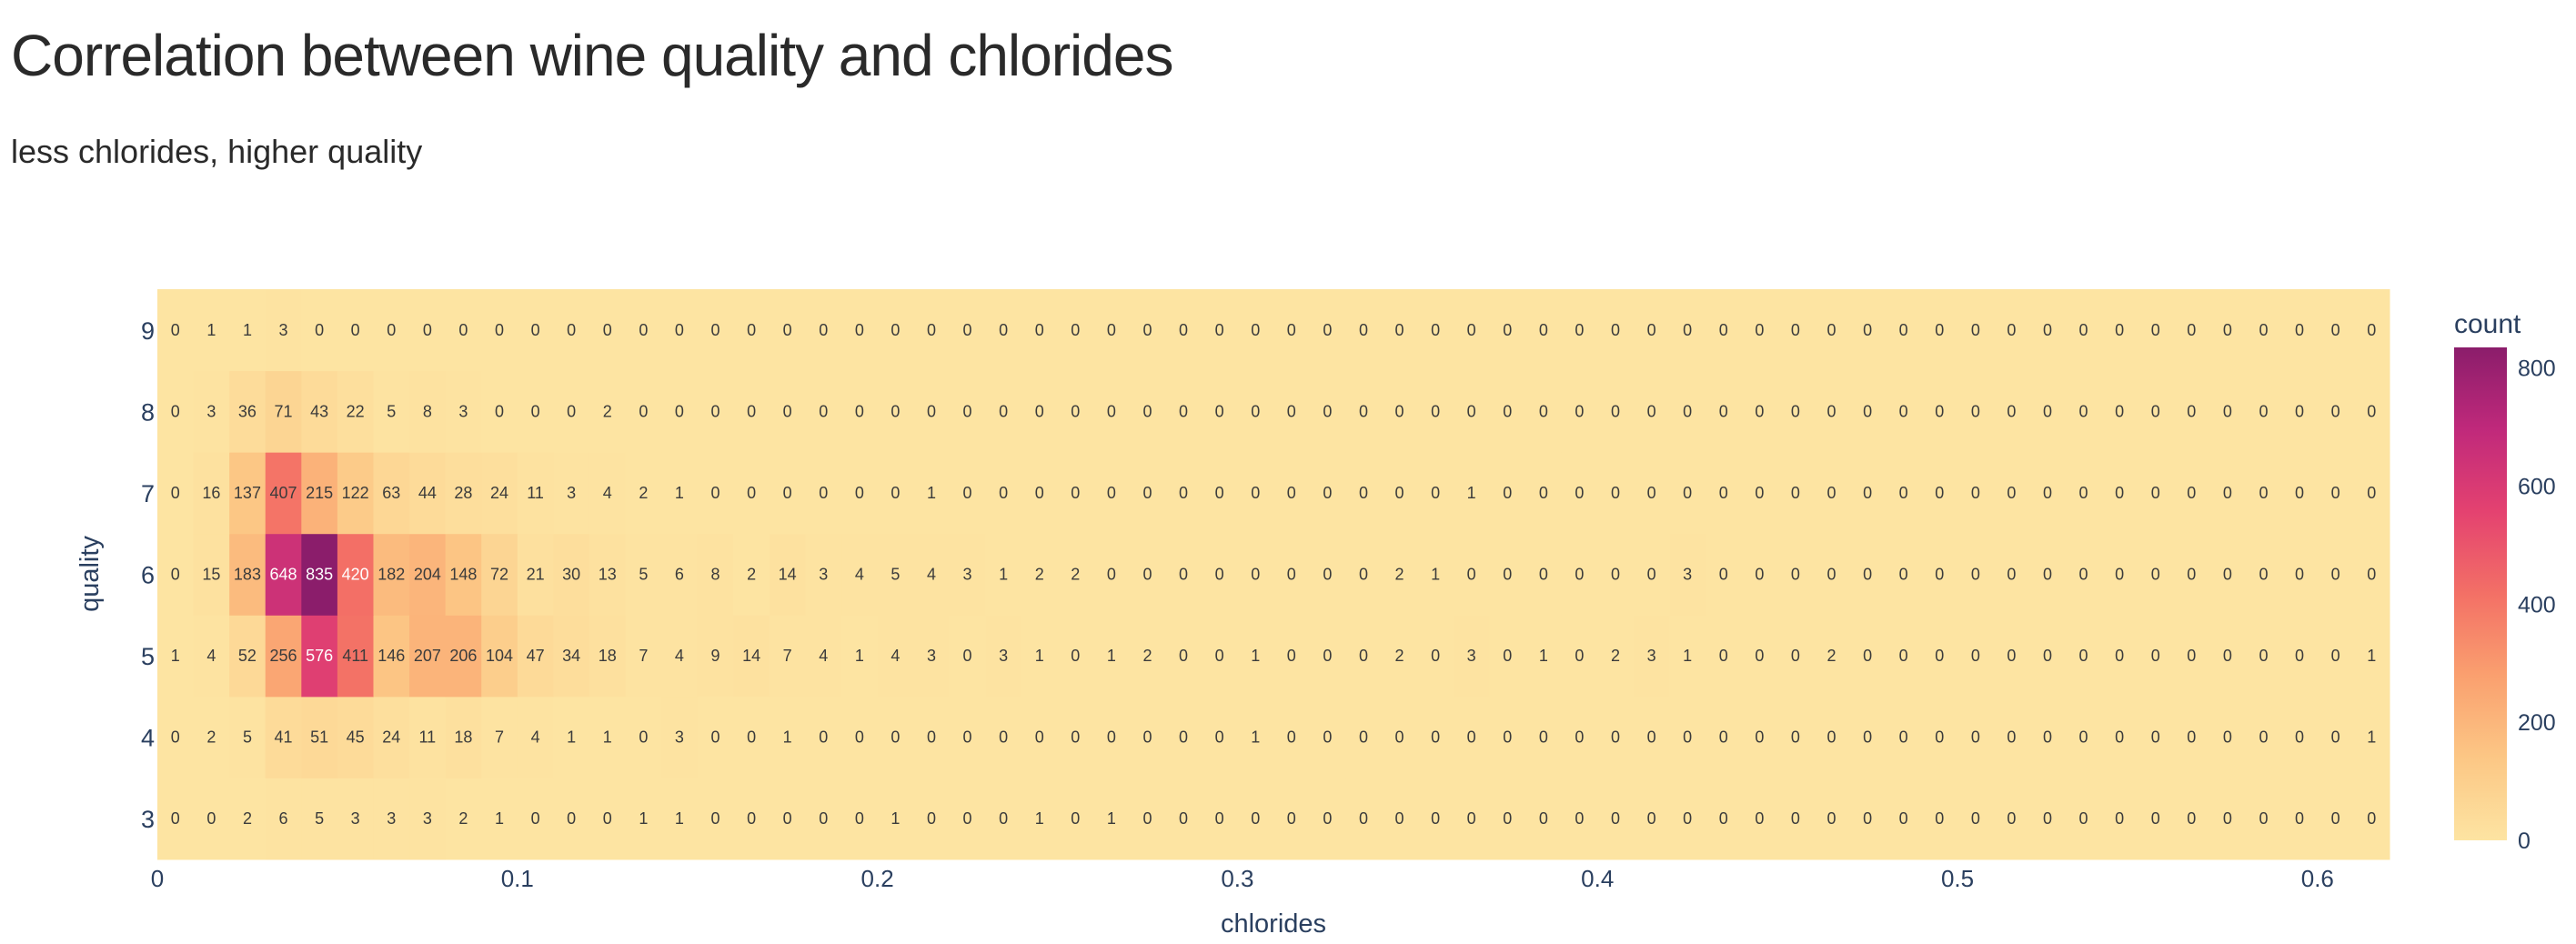 This screenshot has width=2576, height=944. What do you see at coordinates (2537, 369) in the screenshot?
I see `colorbar-tick-label: 800` at bounding box center [2537, 369].